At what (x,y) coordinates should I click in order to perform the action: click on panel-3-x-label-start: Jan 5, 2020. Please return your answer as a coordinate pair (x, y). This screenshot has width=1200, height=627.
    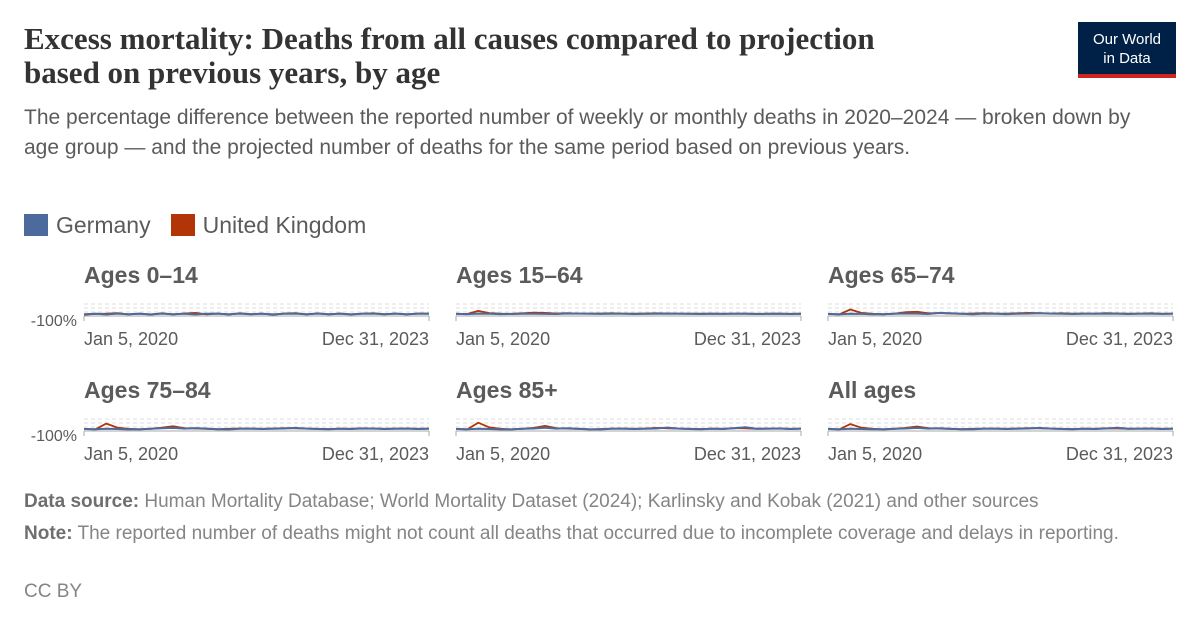
    Looking at the image, I should click on (875, 339).